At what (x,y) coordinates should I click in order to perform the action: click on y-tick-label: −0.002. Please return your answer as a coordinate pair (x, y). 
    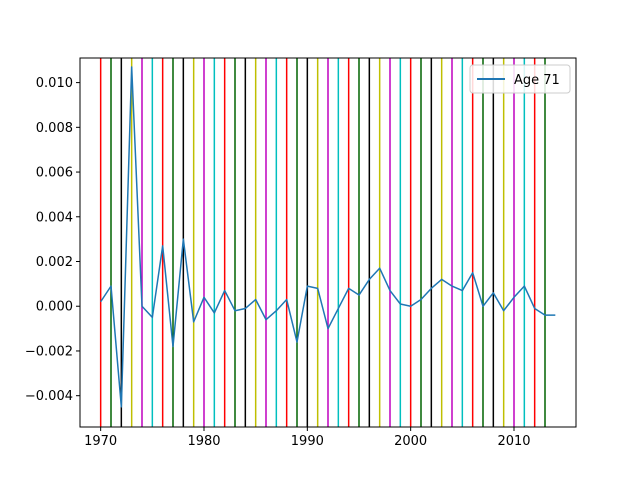
    Looking at the image, I should click on (49, 351).